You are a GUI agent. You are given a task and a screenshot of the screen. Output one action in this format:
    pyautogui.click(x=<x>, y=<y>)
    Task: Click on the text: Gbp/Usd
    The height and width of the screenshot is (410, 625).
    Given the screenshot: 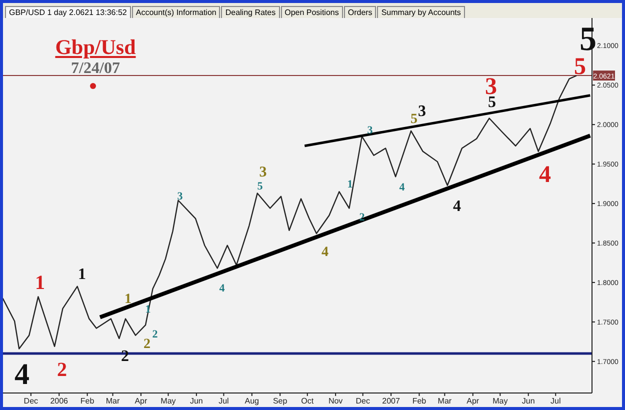 What is the action you would take?
    pyautogui.click(x=95, y=47)
    